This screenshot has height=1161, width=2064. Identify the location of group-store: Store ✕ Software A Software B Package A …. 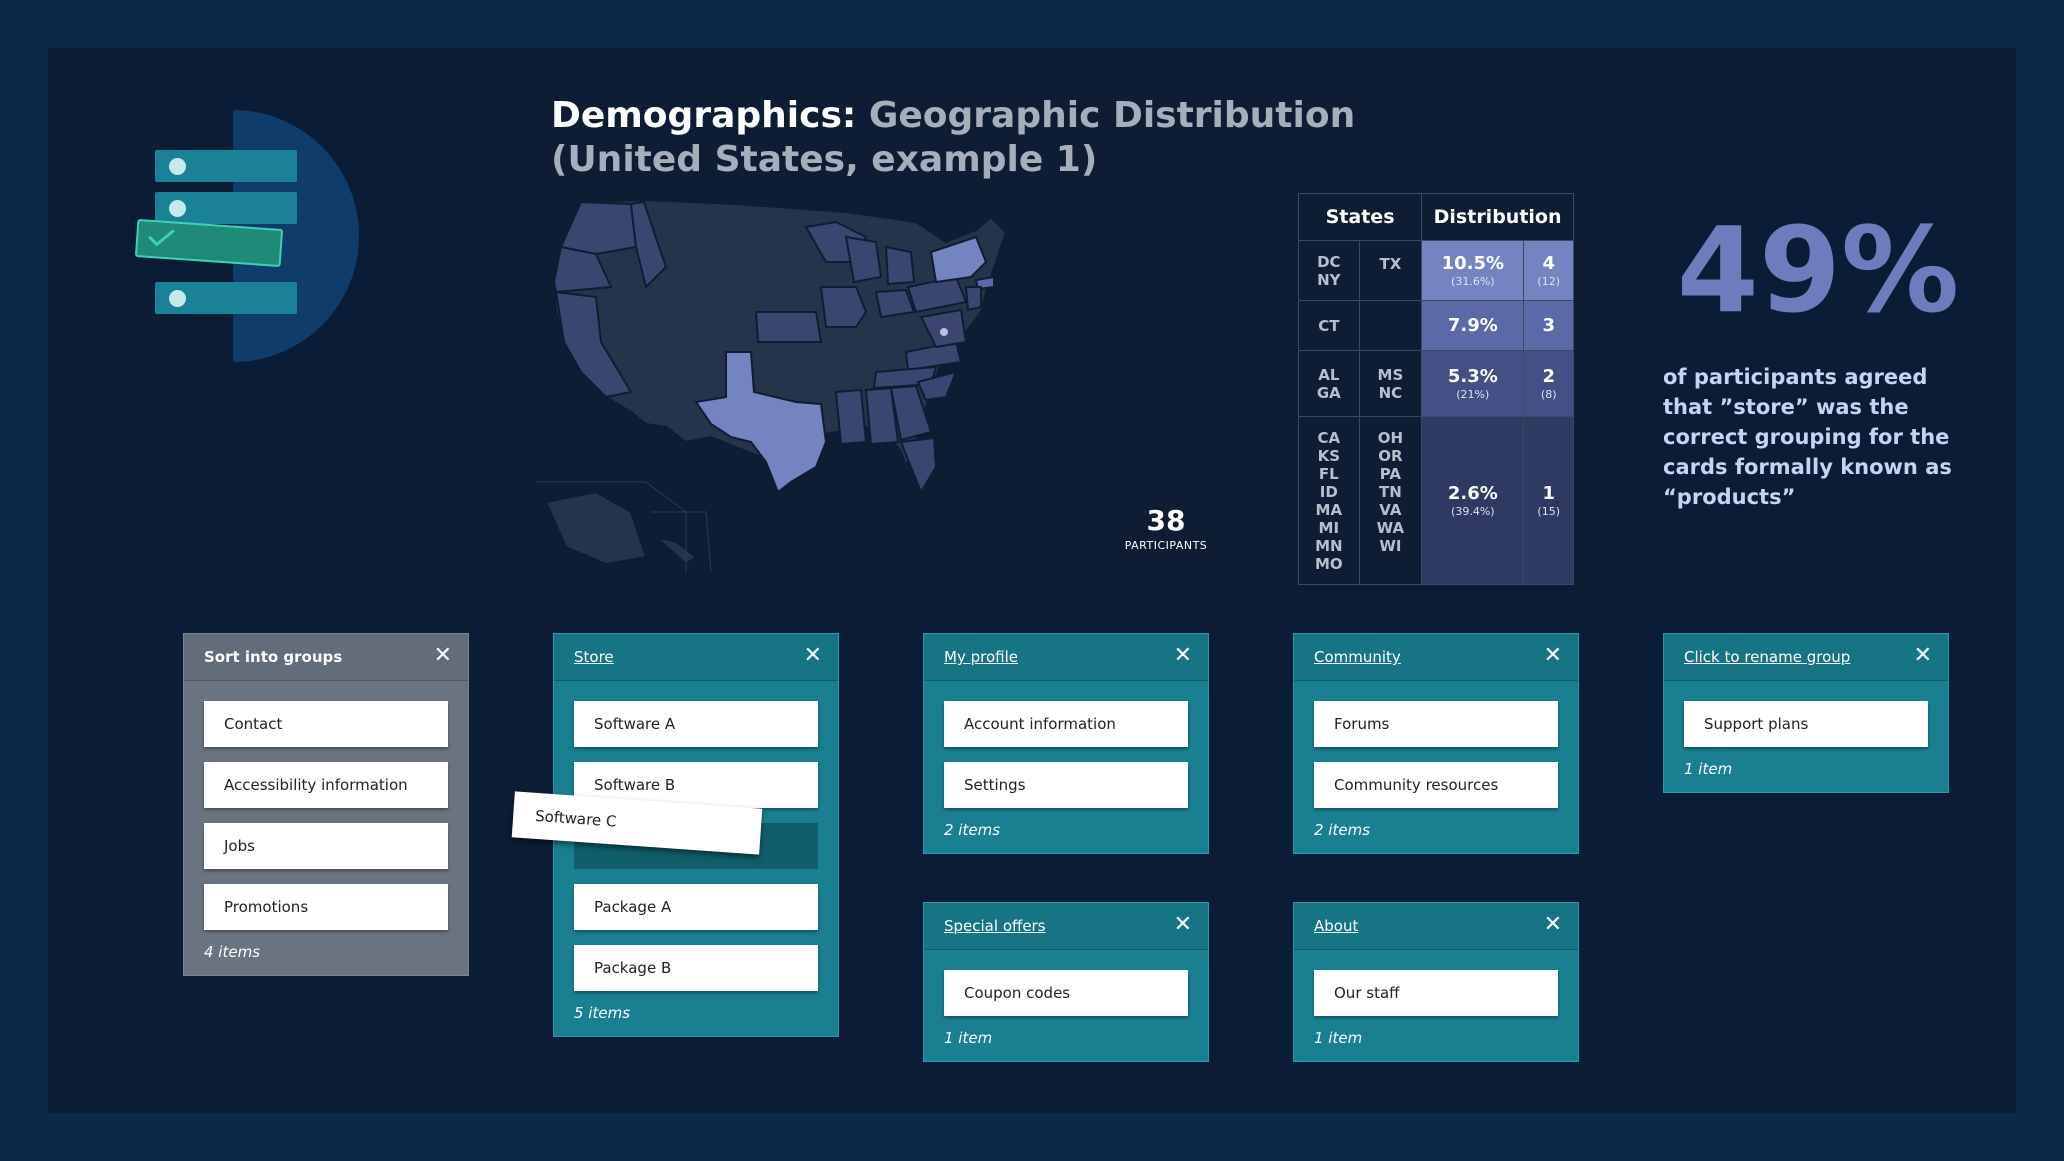
(696, 835).